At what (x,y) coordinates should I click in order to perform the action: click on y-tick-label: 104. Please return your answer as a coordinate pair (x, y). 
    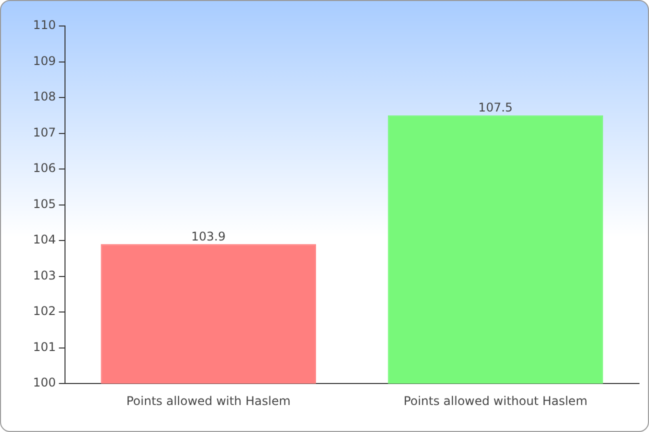
    Looking at the image, I should click on (44, 239).